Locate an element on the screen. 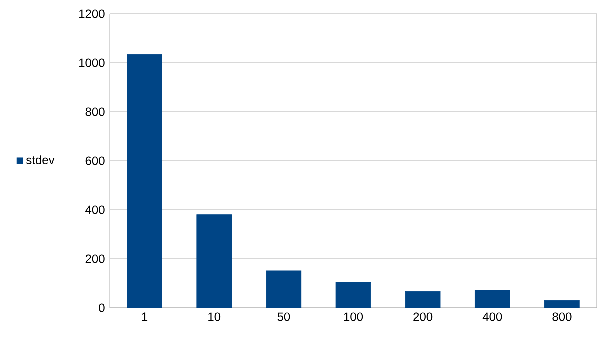 The height and width of the screenshot is (339, 608). y-tick-label: 1000 is located at coordinates (92, 63).